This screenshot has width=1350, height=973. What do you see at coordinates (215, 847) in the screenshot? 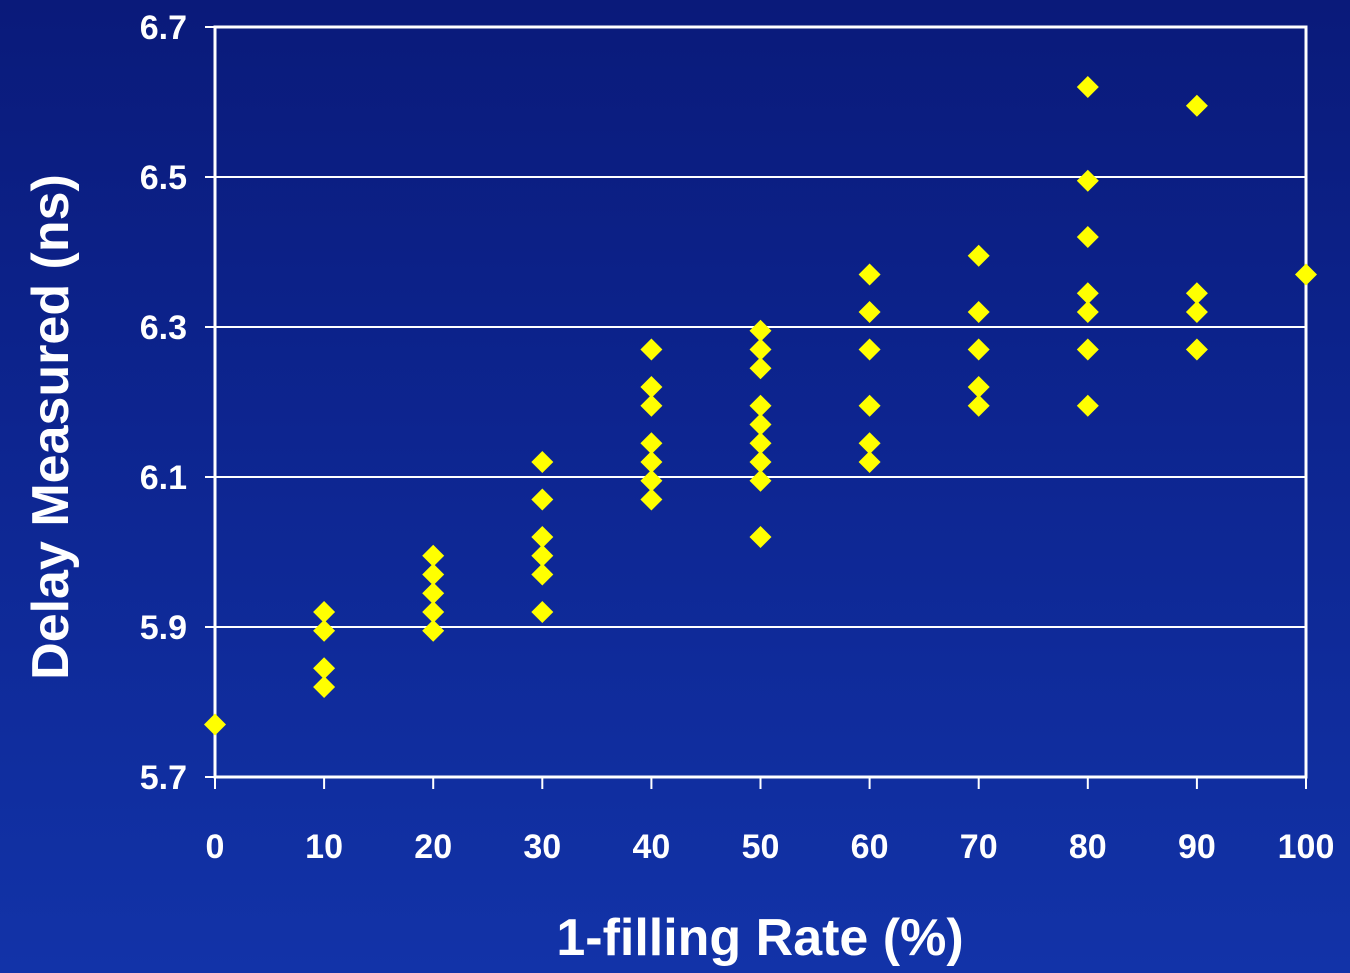
I see `x-tick-label: 0` at bounding box center [215, 847].